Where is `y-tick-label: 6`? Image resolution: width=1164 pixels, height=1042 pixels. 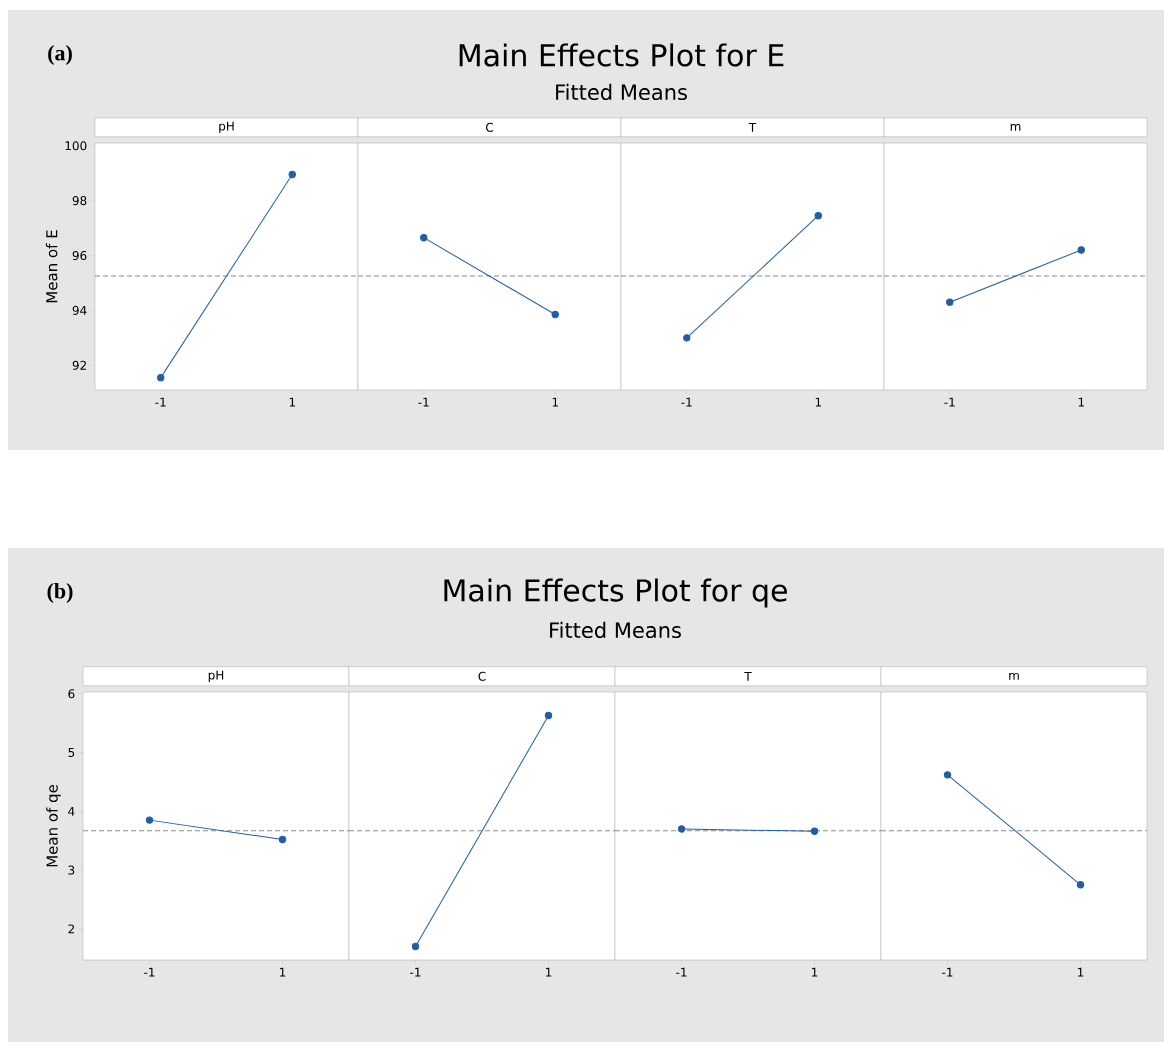 y-tick-label: 6 is located at coordinates (71, 694).